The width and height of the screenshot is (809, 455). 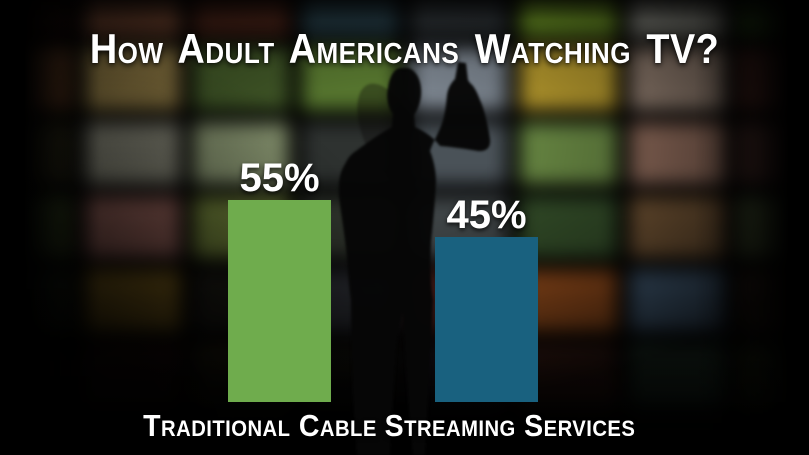 What do you see at coordinates (260, 425) in the screenshot?
I see `category-label-traditional-cable: Traditional Cable` at bounding box center [260, 425].